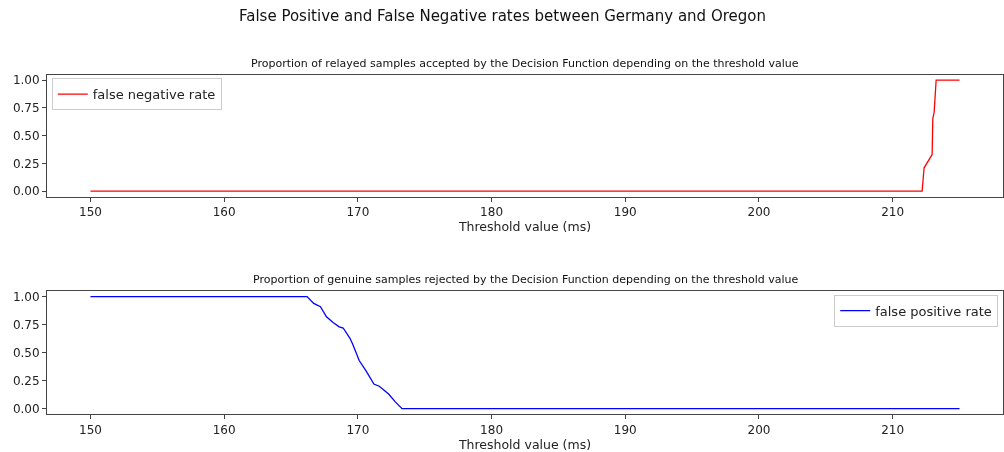 This screenshot has height=452, width=1004. What do you see at coordinates (154, 95) in the screenshot?
I see `legend-label: false negative rate` at bounding box center [154, 95].